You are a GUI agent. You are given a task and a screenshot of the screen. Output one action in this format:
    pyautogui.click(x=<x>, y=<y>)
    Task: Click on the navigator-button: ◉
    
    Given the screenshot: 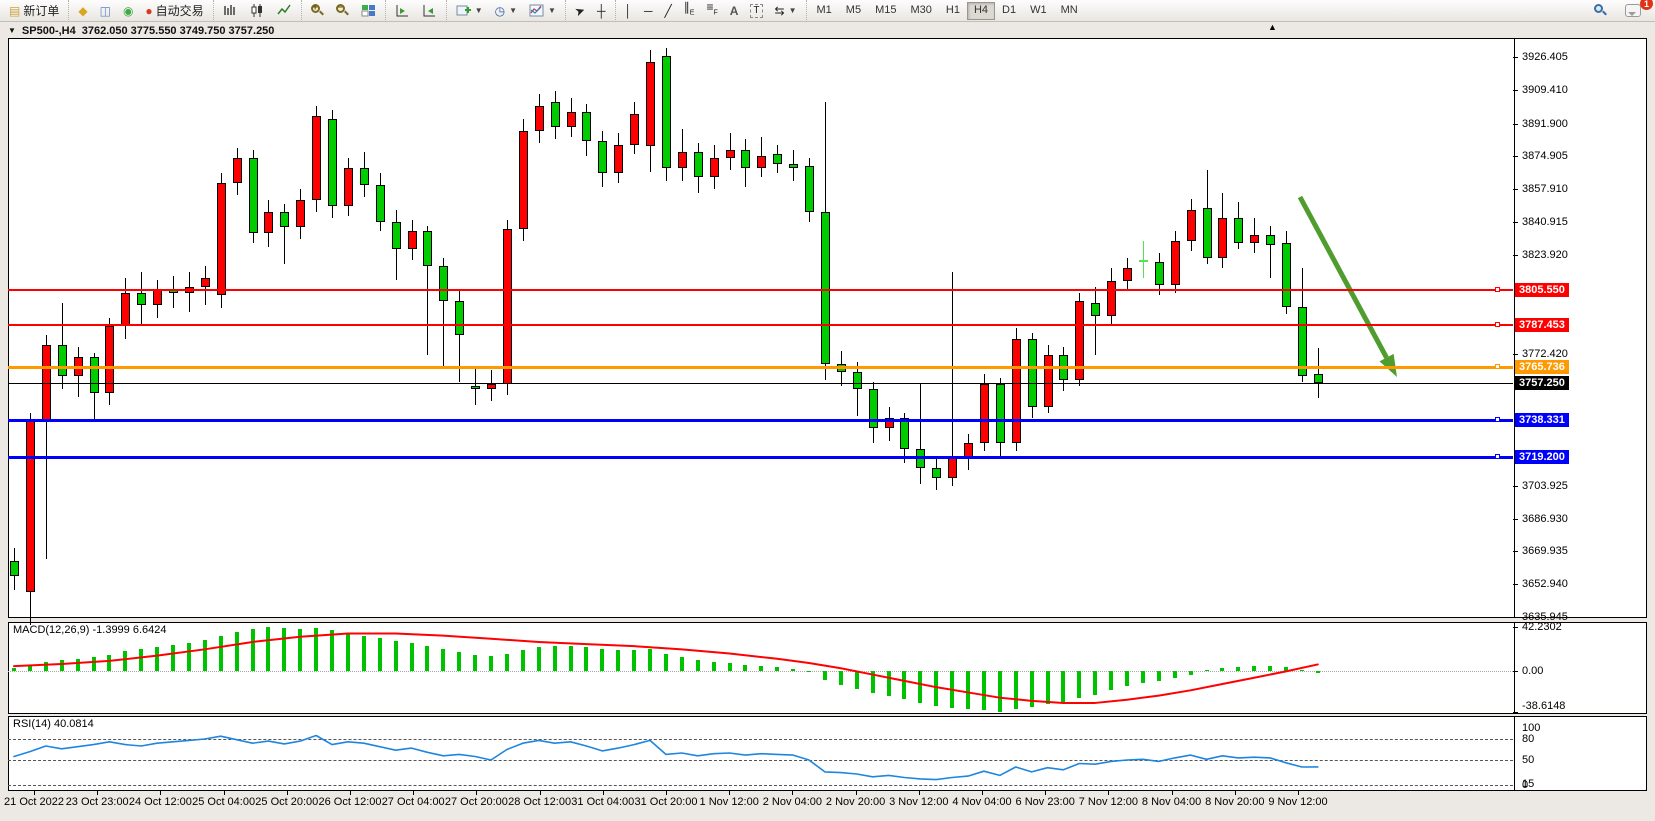 What is the action you would take?
    pyautogui.click(x=128, y=10)
    